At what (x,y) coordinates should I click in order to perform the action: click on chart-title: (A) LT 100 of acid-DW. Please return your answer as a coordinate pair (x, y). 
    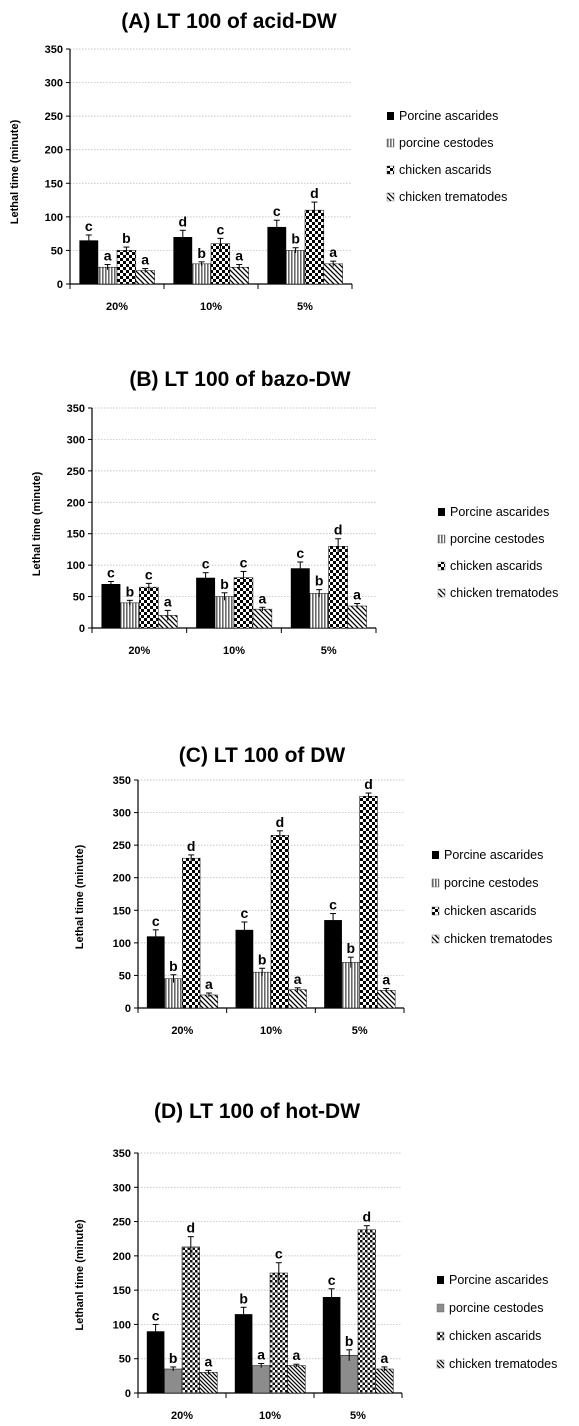
    Looking at the image, I should click on (229, 21).